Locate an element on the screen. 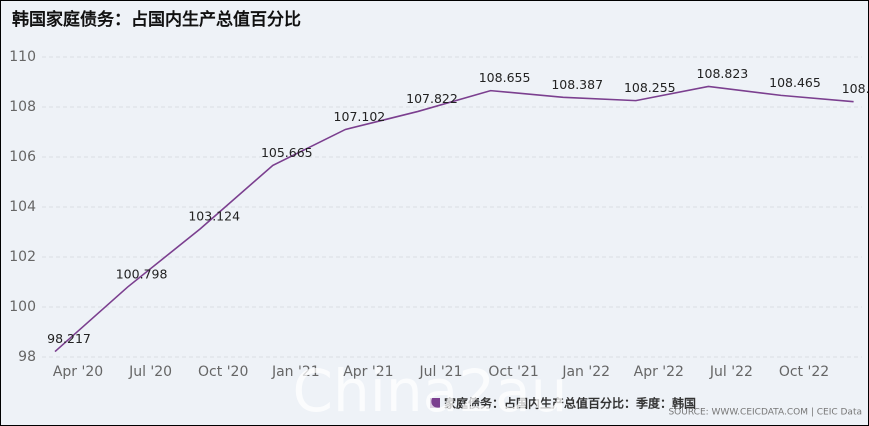 This screenshot has height=426, width=869. value-label: 108.823 is located at coordinates (723, 73).